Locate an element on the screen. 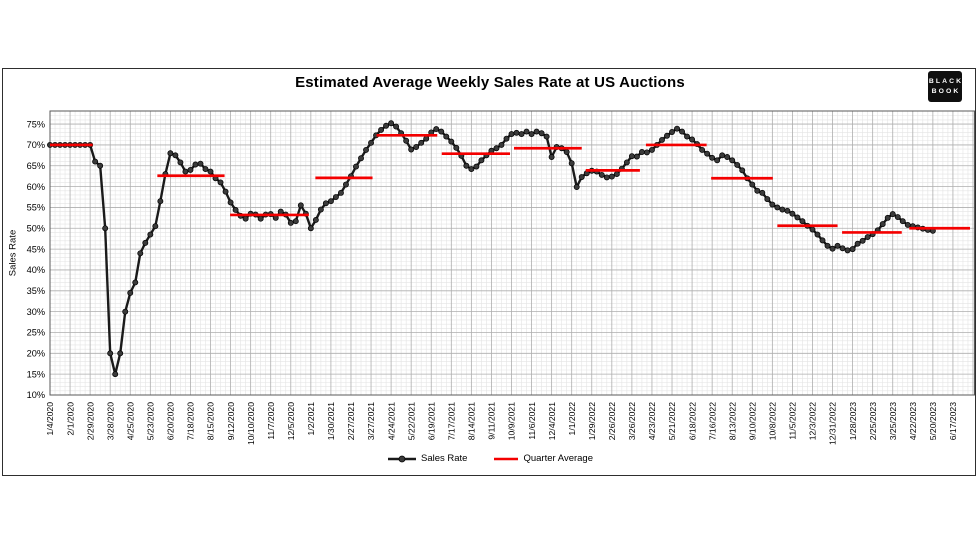 Image resolution: width=980 pixels, height=552 pixels. x-tick-label: 11/5/2022 is located at coordinates (793, 421).